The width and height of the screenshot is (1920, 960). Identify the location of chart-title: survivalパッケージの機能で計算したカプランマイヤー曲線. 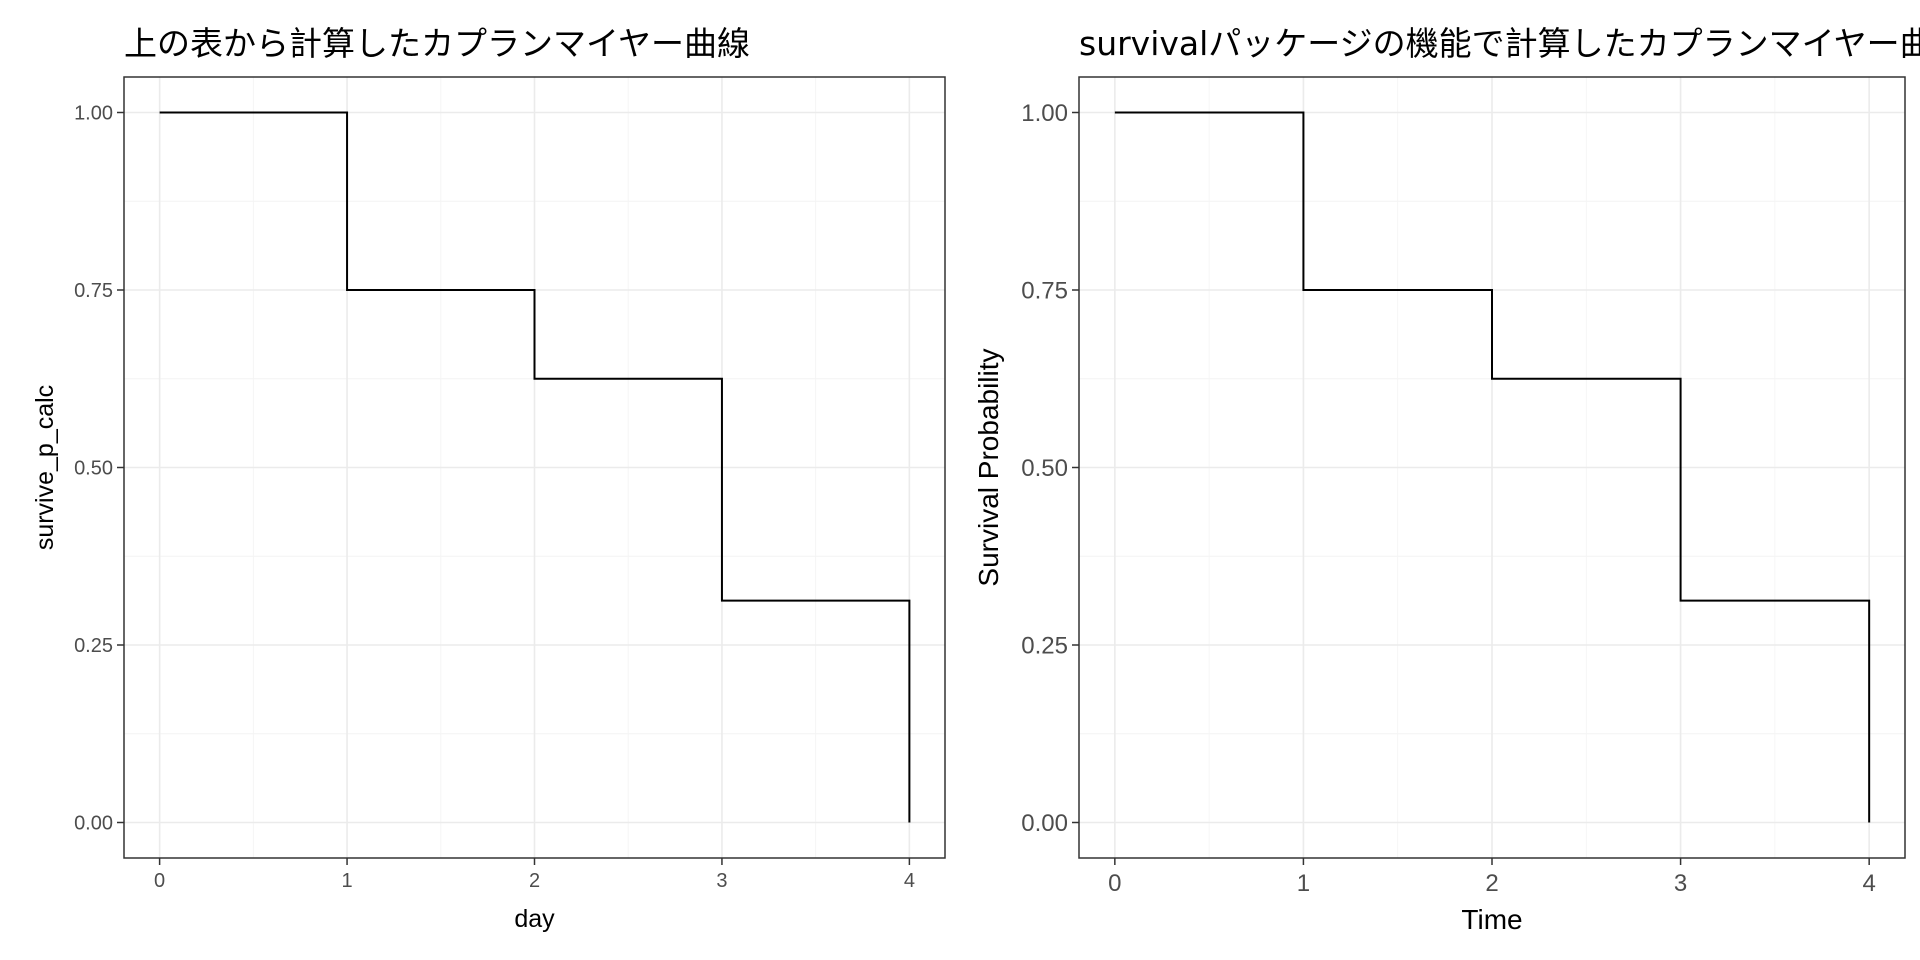
(1499, 43).